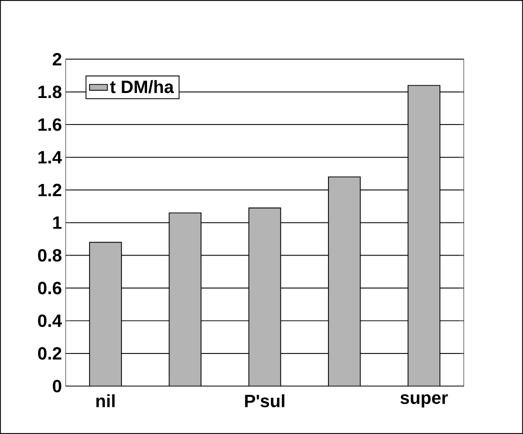 This screenshot has width=523, height=434. I want to click on x-tick-label: P'sul, so click(264, 401).